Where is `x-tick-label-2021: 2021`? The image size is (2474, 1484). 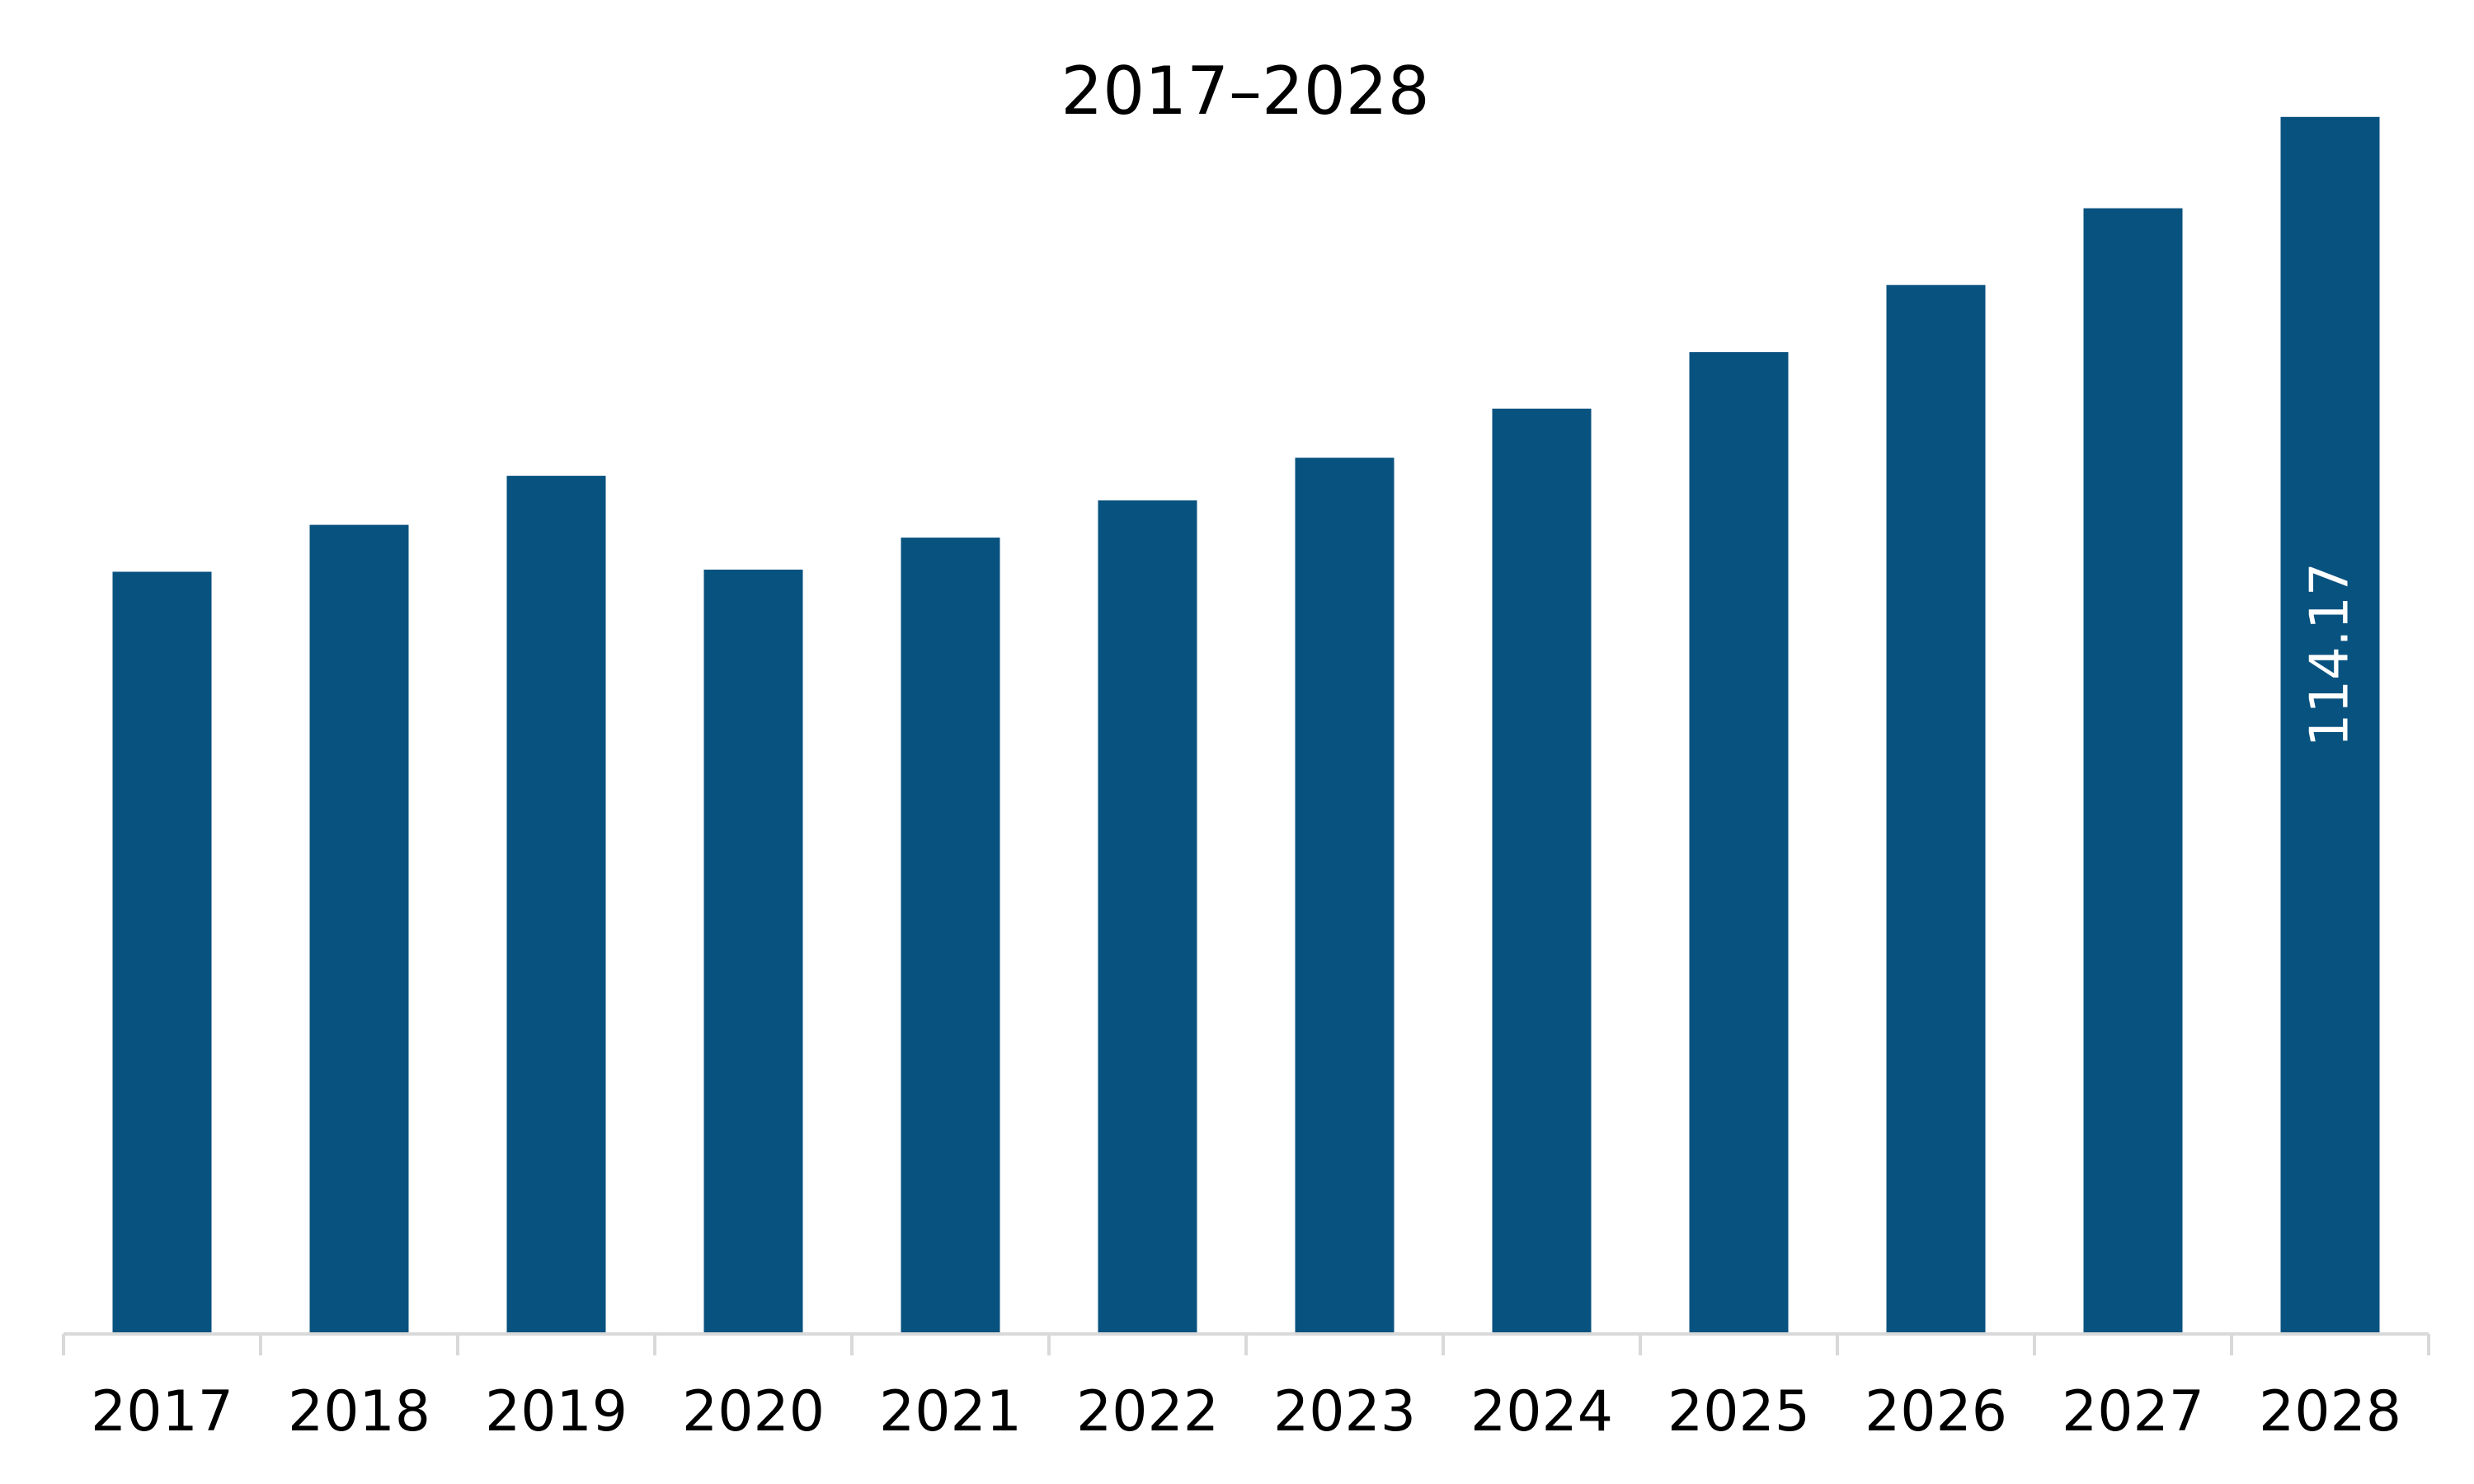 x-tick-label-2021: 2021 is located at coordinates (950, 1411).